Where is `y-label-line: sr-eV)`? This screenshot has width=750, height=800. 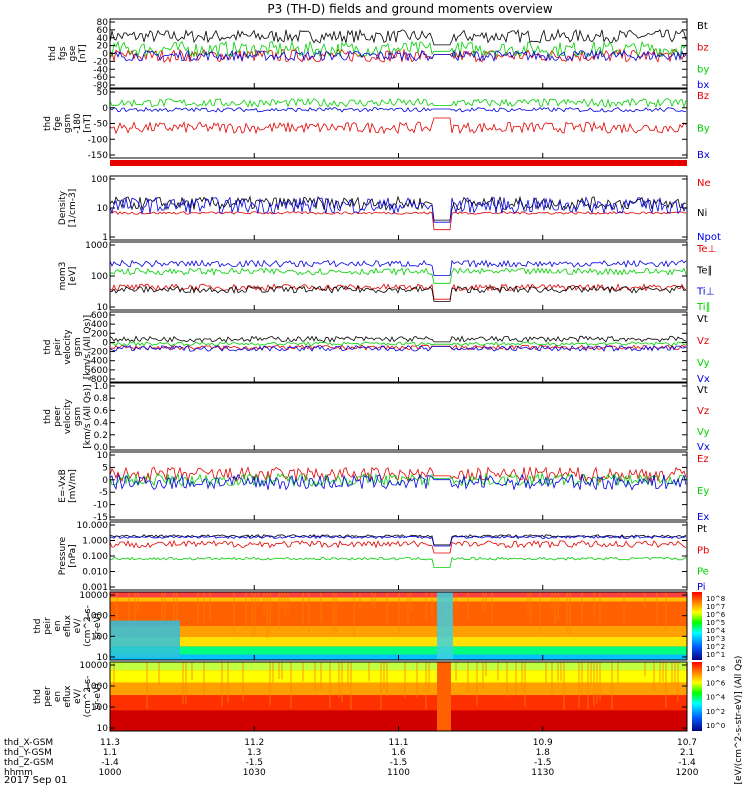 y-label-line: sr-eV) is located at coordinates (98, 626).